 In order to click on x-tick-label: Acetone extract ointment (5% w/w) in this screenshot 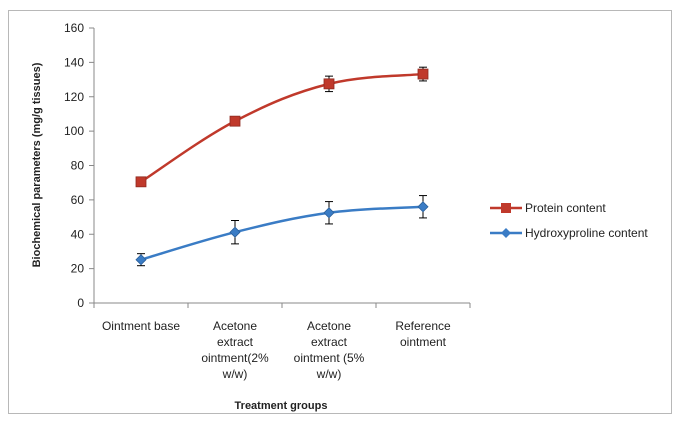, I will do `click(329, 350)`.